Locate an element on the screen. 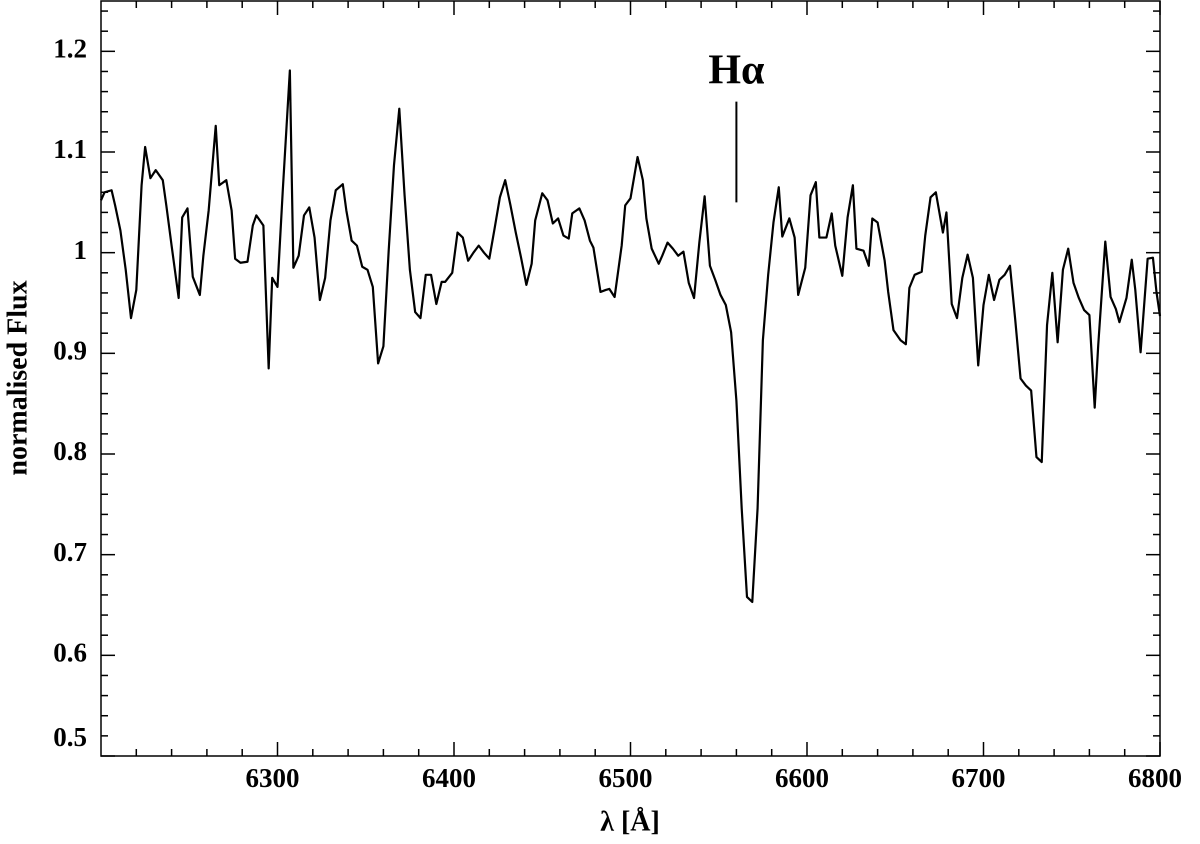 The width and height of the screenshot is (1200, 844). x-axis-label: λ [Å] is located at coordinates (630, 821).